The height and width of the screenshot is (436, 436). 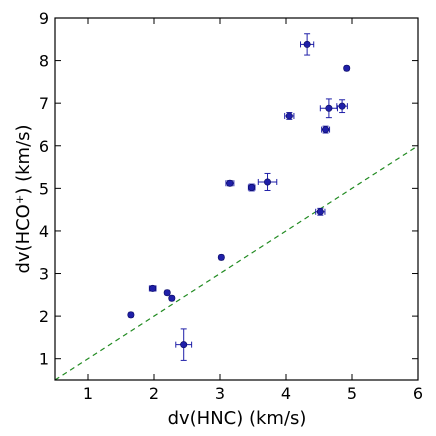 What do you see at coordinates (237, 418) in the screenshot?
I see `x-axis-label: dv(HNC) (km/s)` at bounding box center [237, 418].